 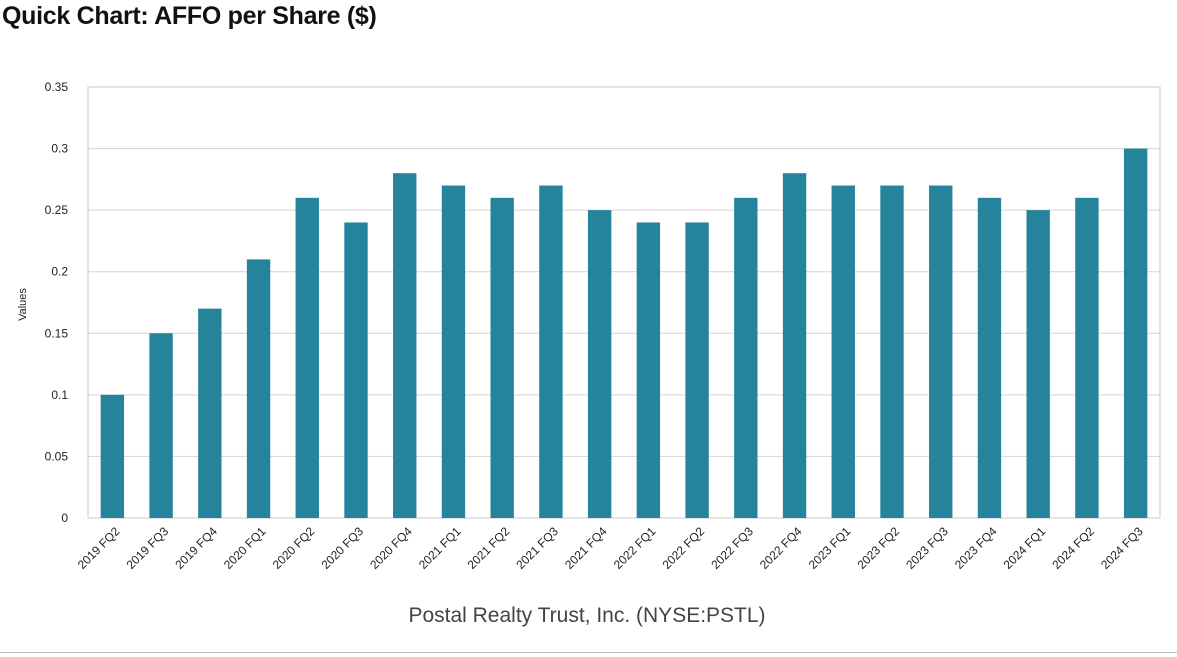 I want to click on x-tick-label: 2022 FQ4, so click(x=781, y=548).